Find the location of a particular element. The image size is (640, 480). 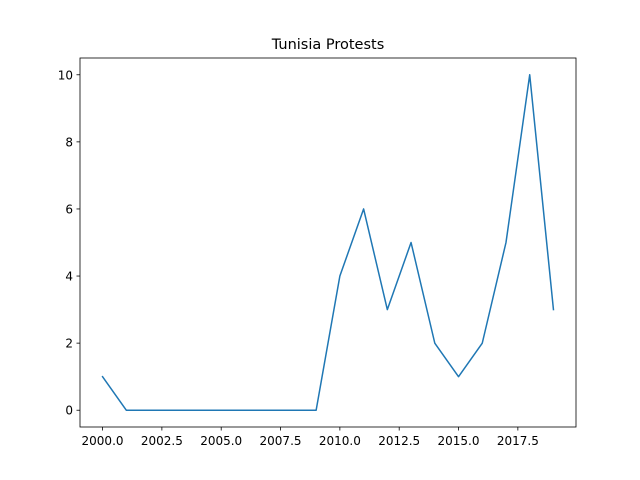

y-tick-label: 10 is located at coordinates (65, 75).